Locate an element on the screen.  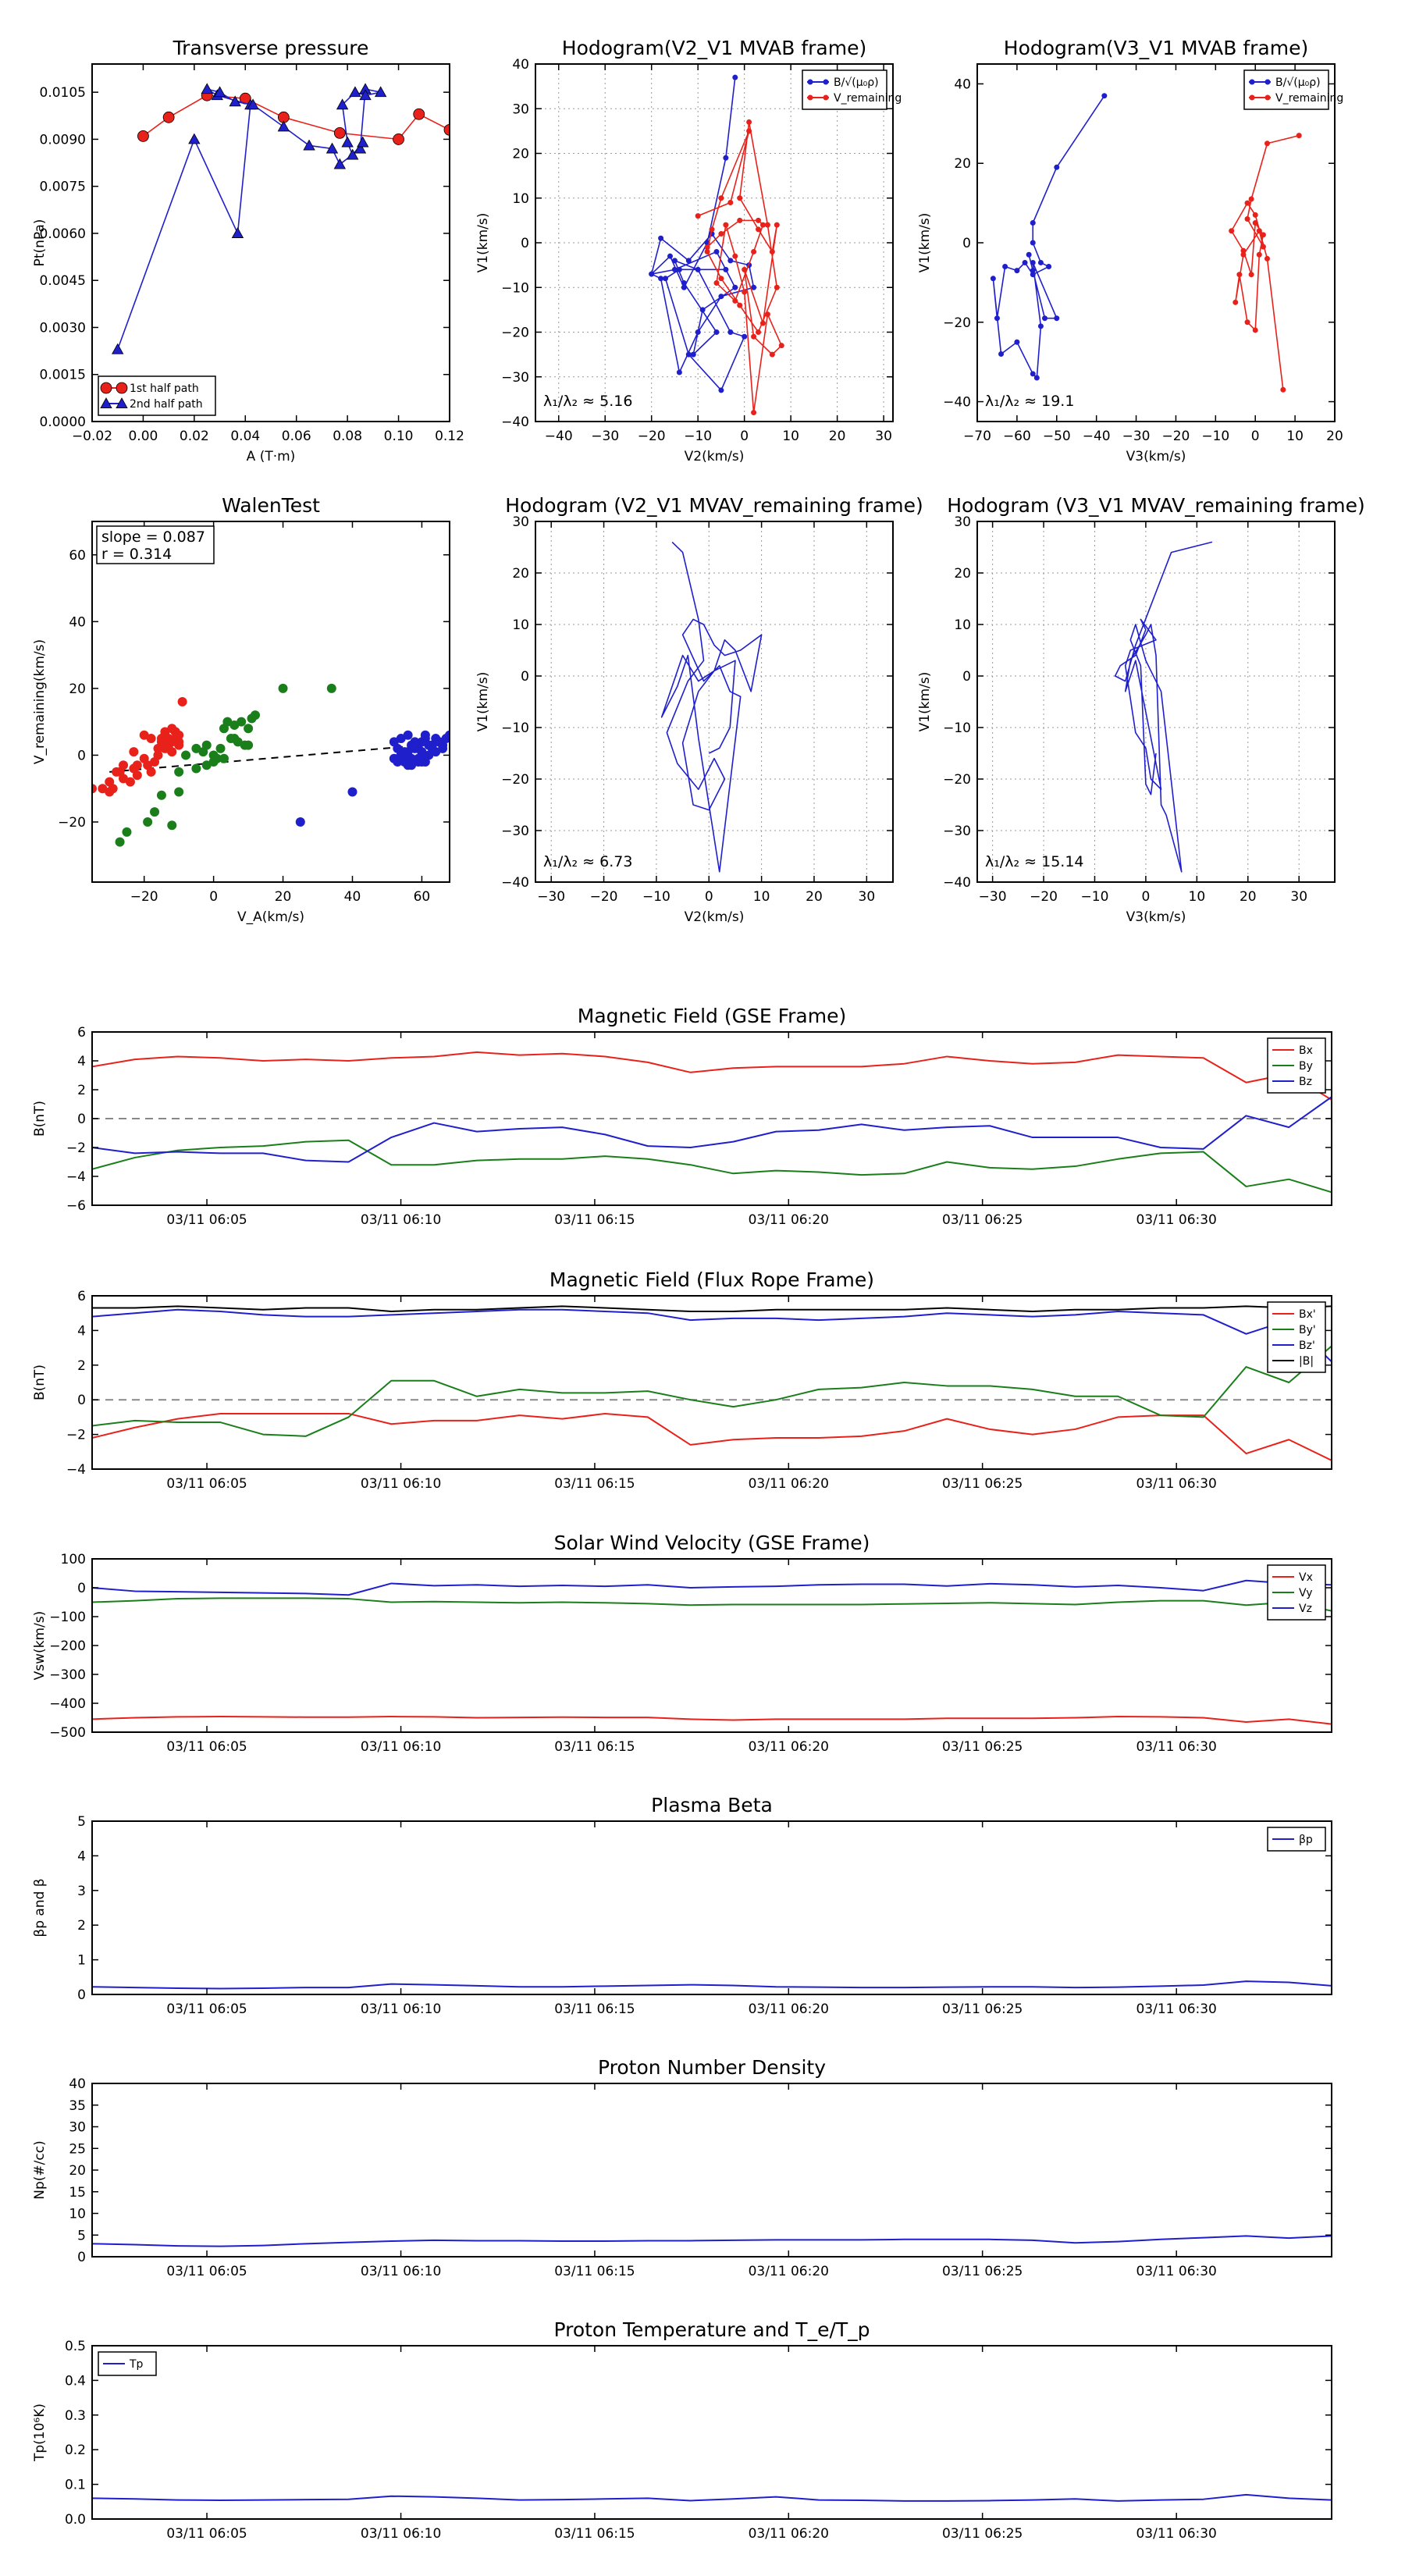
x-tick-label: −10 is located at coordinates (1095, 897).